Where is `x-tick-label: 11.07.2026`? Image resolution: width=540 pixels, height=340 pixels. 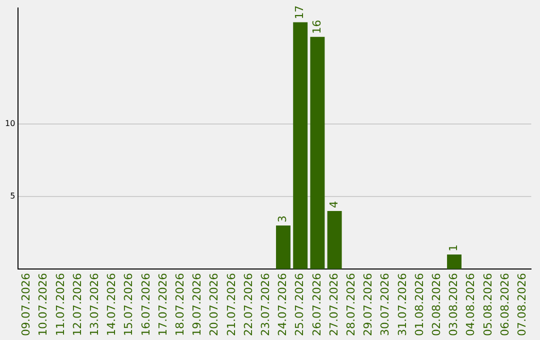 x-tick-label: 11.07.2026 is located at coordinates (60, 304).